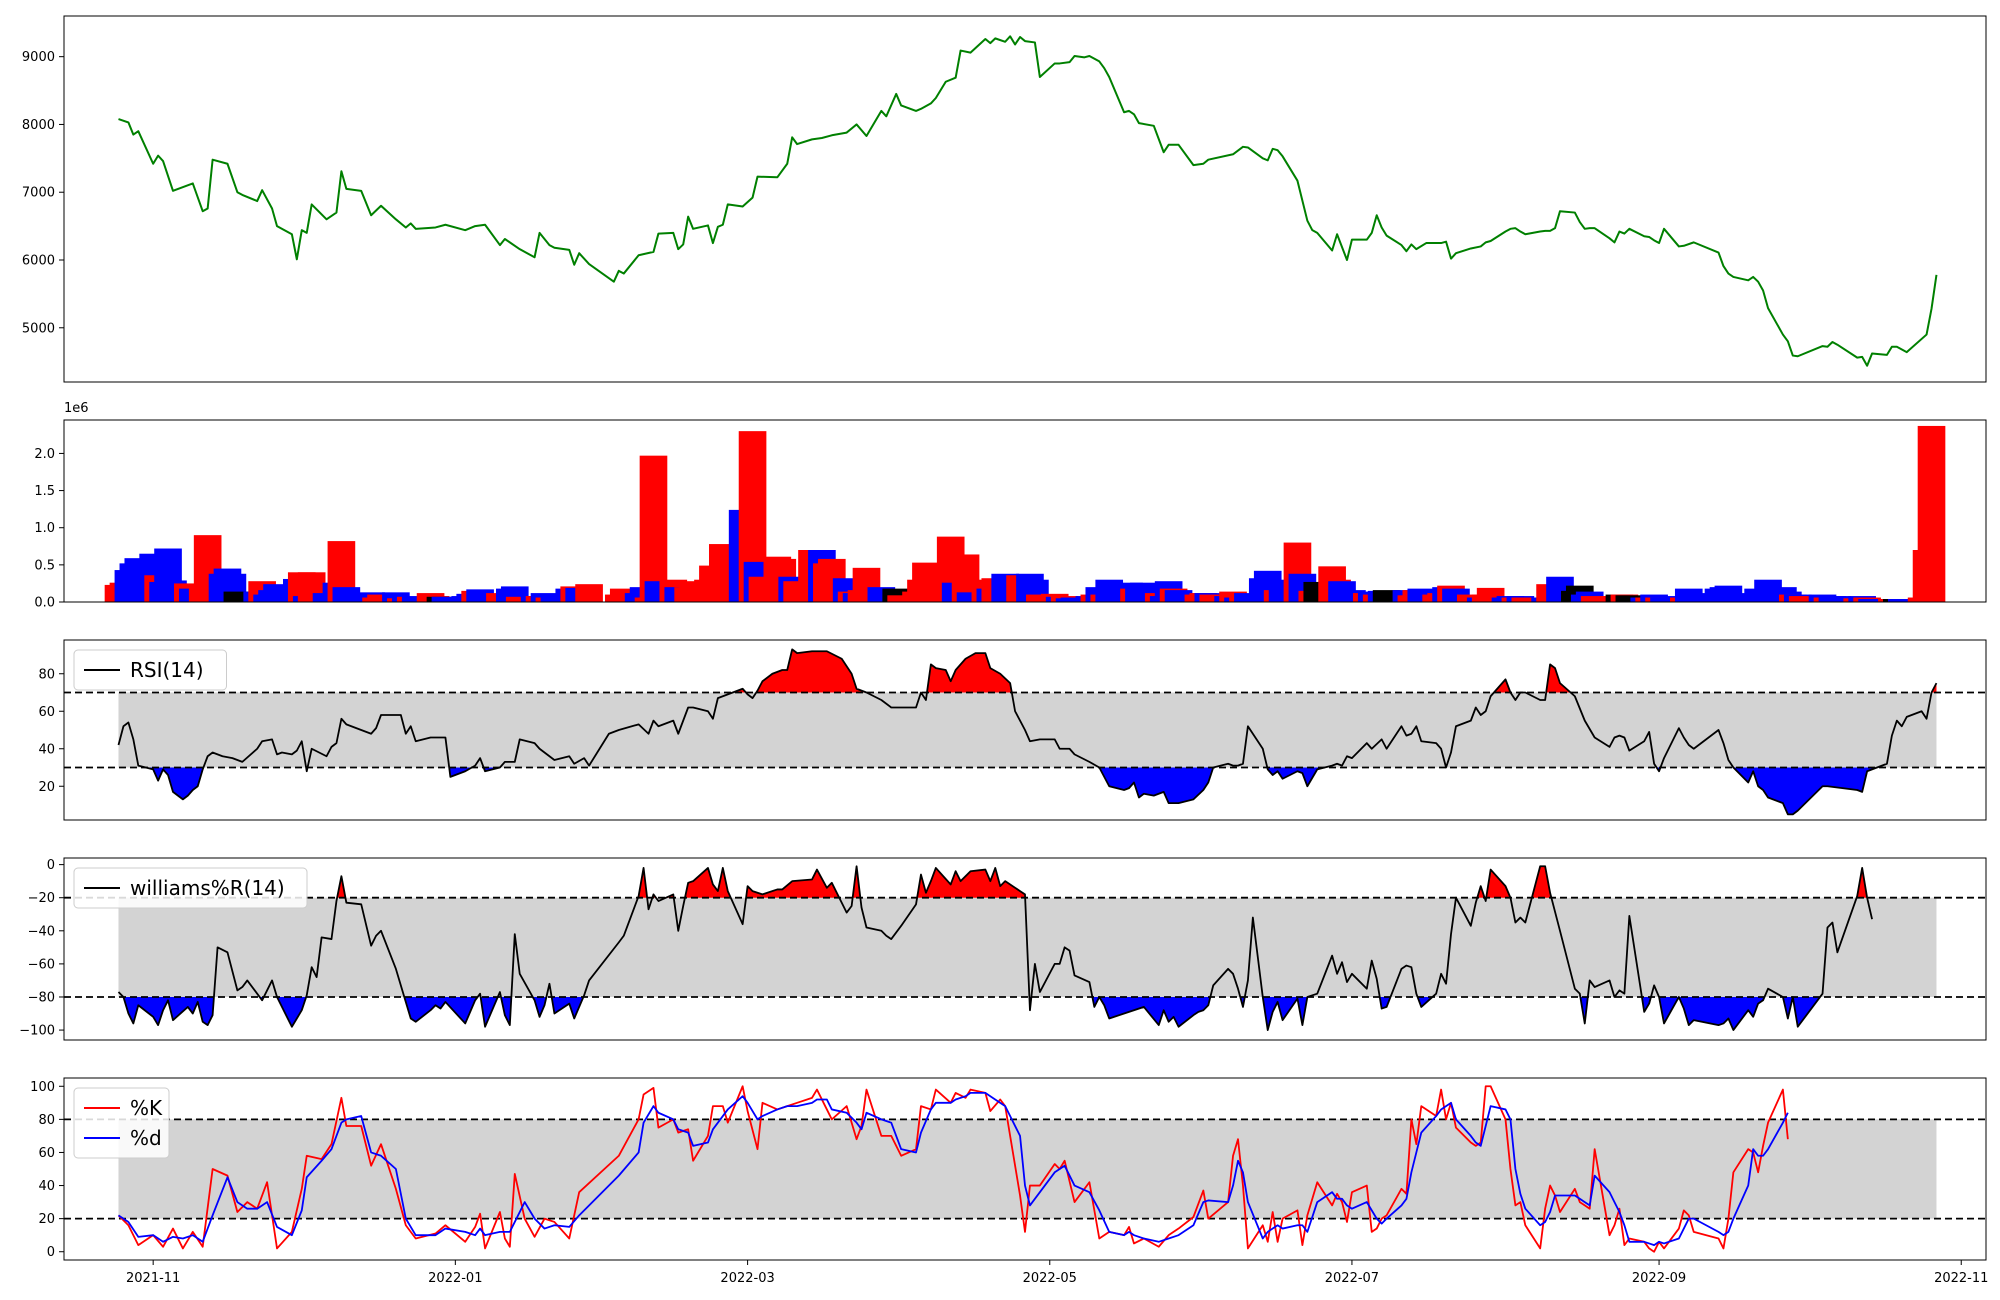 The image size is (2000, 1300). What do you see at coordinates (953, 1169) in the screenshot?
I see `stoch-d-line` at bounding box center [953, 1169].